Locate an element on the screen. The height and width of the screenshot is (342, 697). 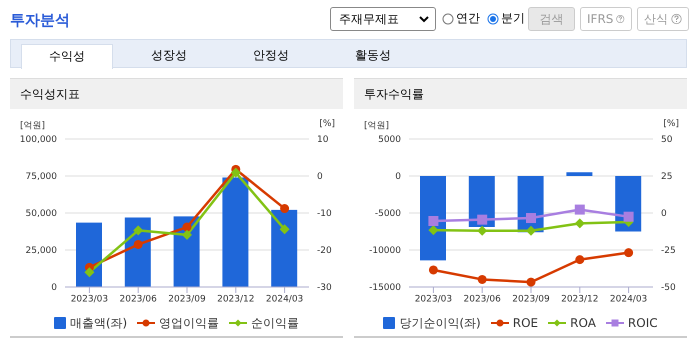
text: 연간 is located at coordinates (468, 18).